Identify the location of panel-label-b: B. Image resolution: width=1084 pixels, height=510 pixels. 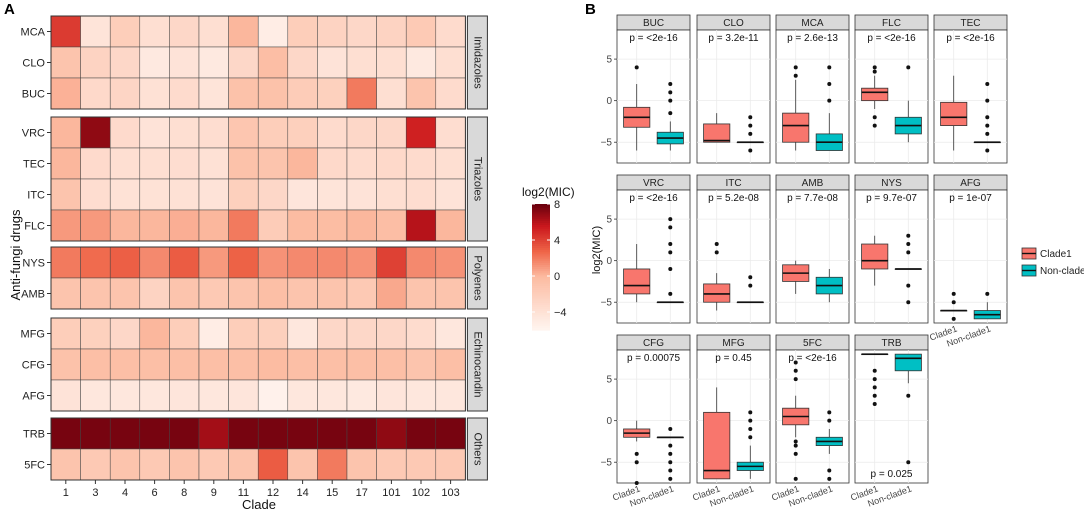
(590, 9).